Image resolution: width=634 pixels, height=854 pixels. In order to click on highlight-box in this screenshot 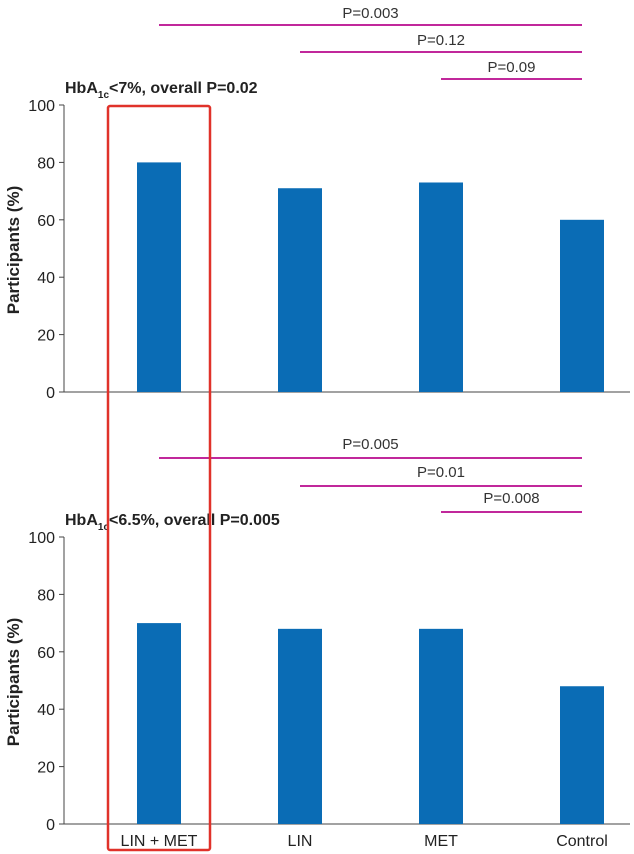, I will do `click(159, 478)`.